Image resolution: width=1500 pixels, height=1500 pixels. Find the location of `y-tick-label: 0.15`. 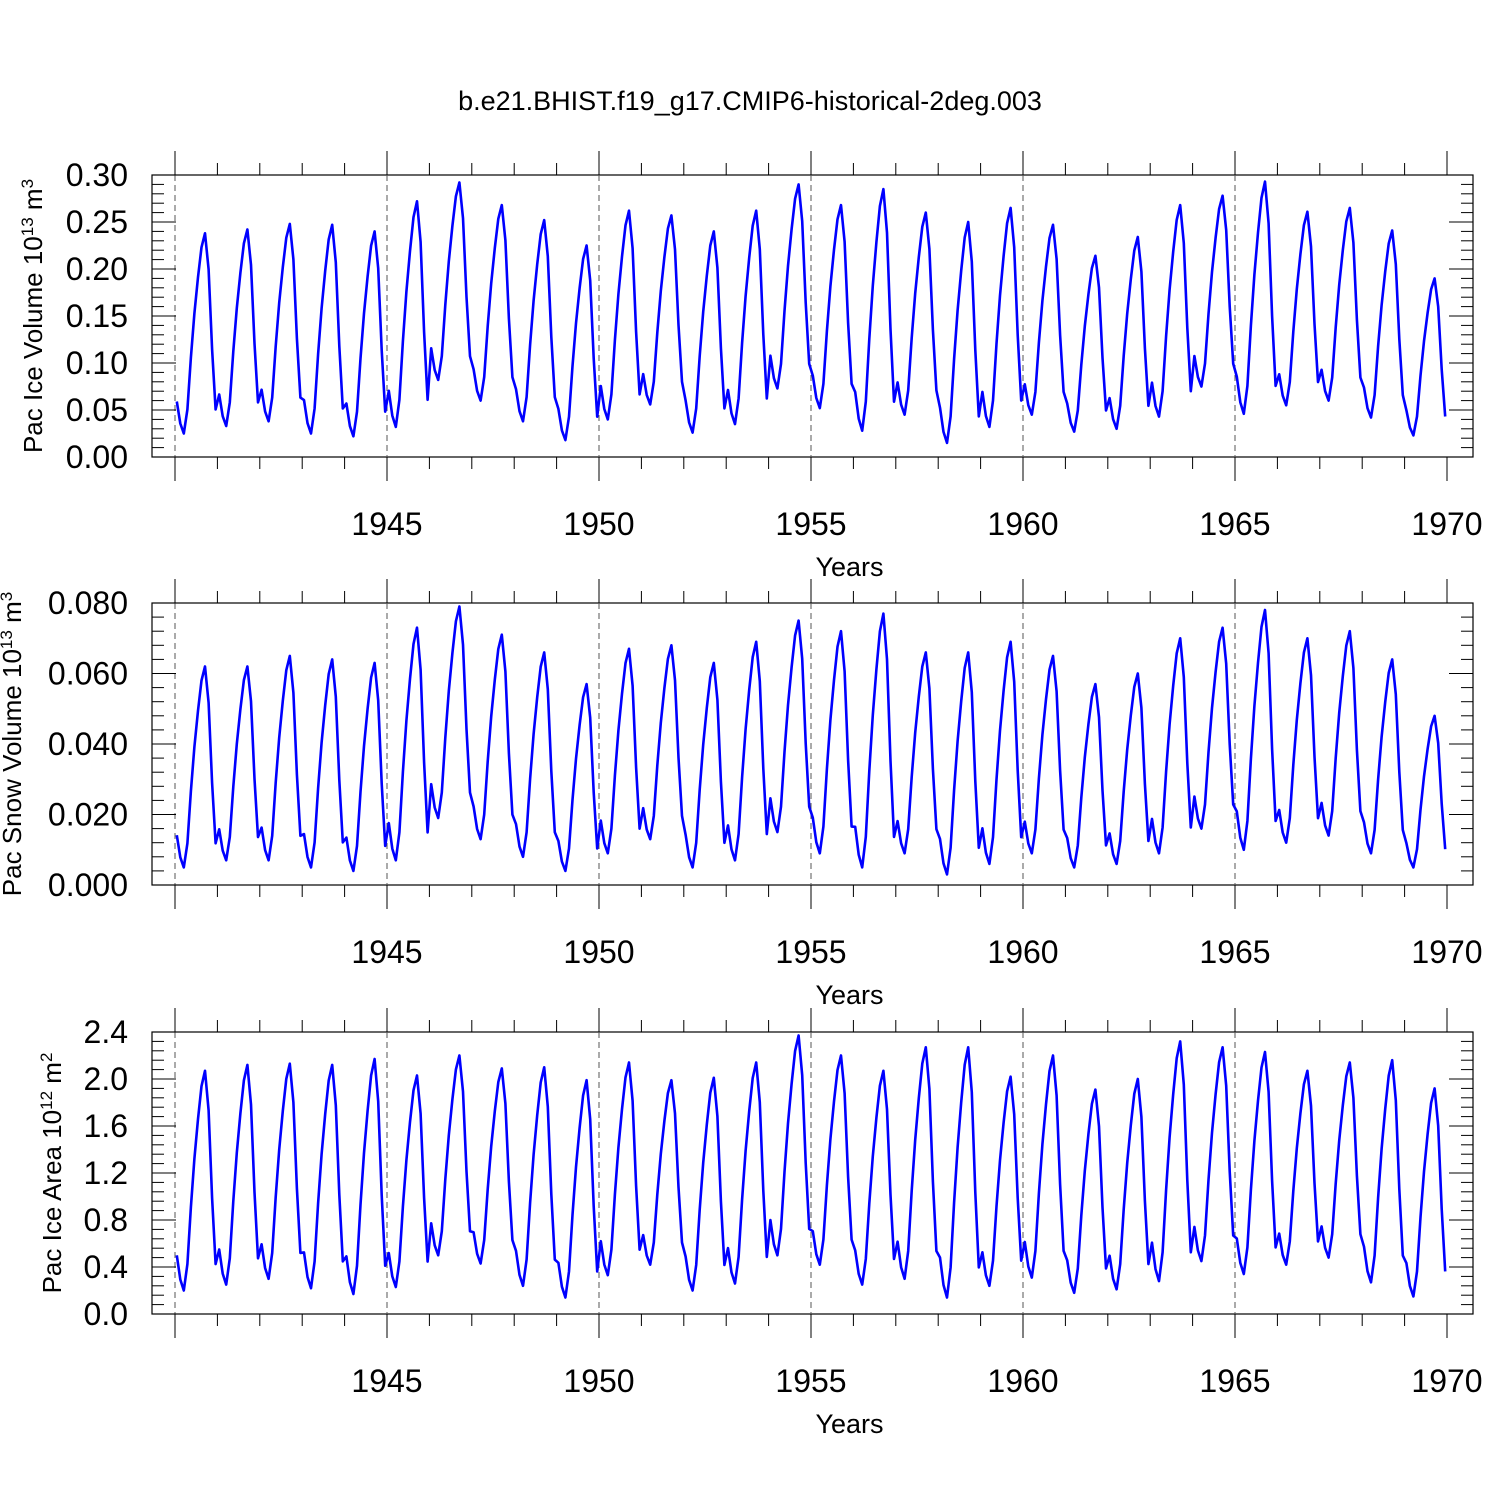

y-tick-label: 0.15 is located at coordinates (97, 316).